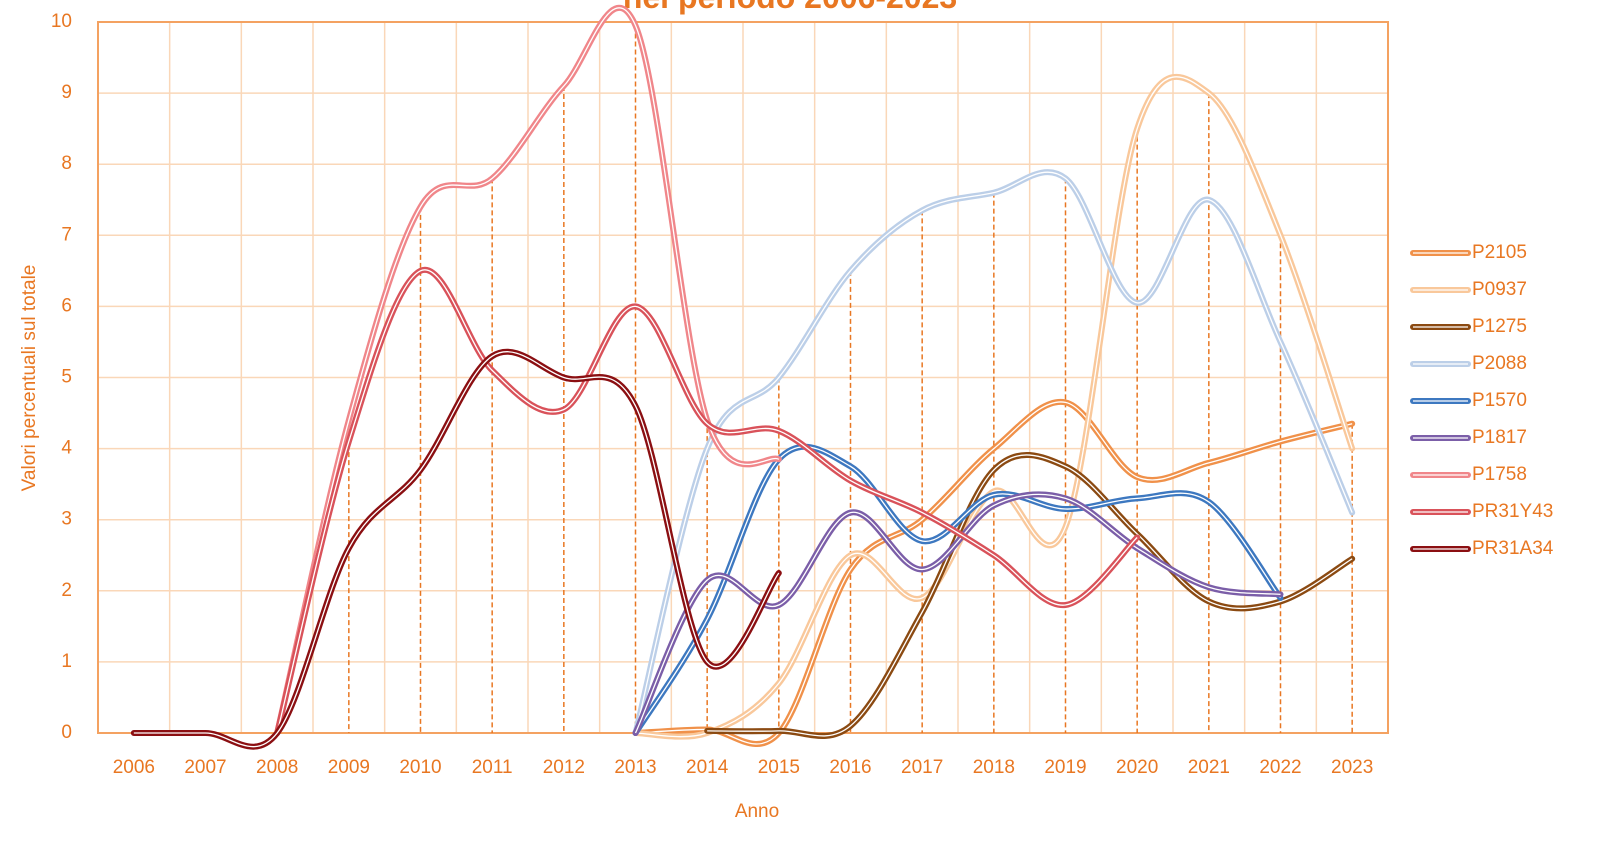  What do you see at coordinates (635, 767) in the screenshot?
I see `x-tick-label: 2013` at bounding box center [635, 767].